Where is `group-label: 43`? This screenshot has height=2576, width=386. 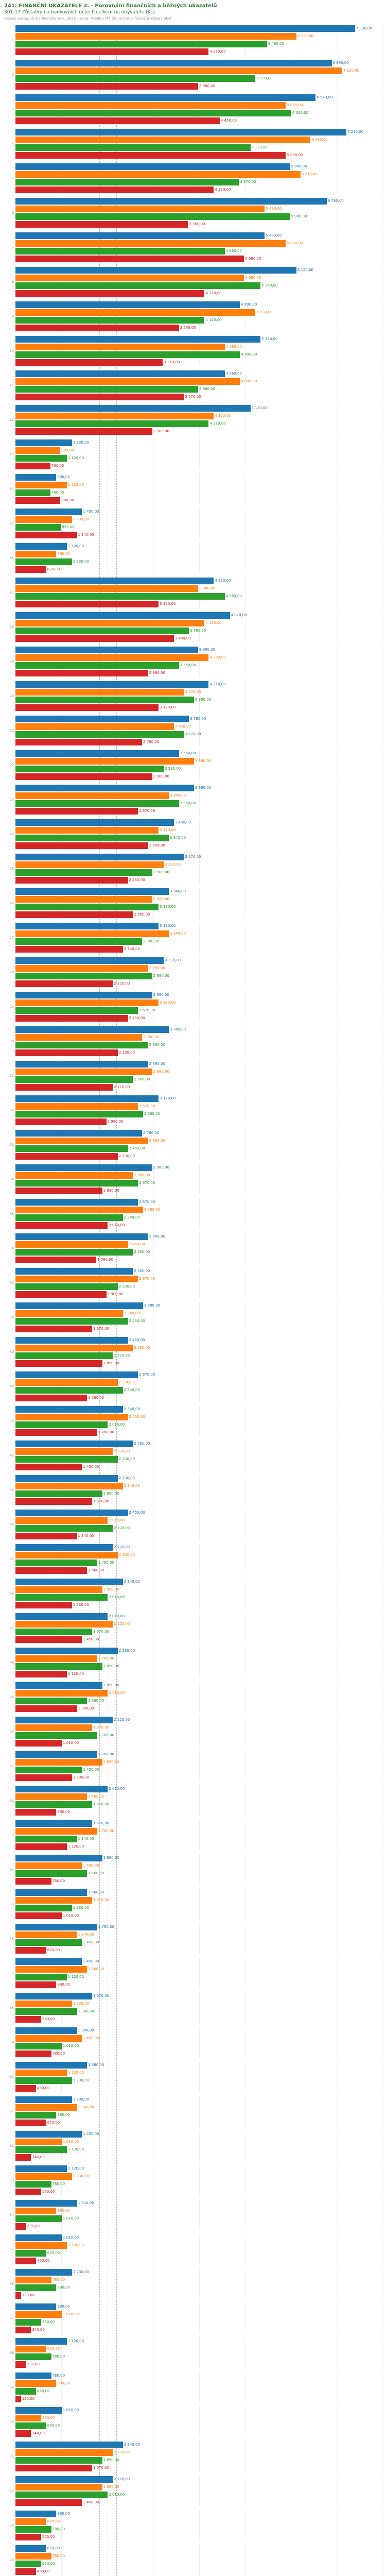 group-label: 43 is located at coordinates (11, 1490).